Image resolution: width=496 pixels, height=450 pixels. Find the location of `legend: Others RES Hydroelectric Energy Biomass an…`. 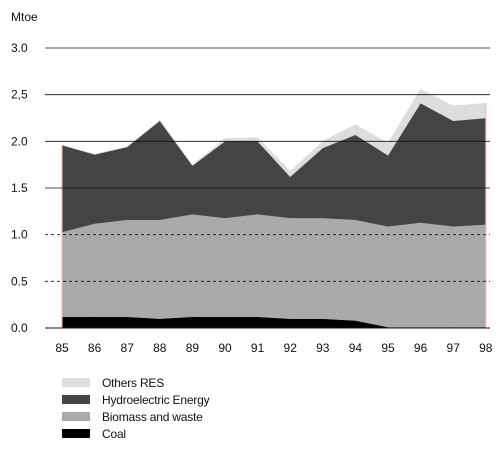

legend: Others RES Hydroelectric Energy Biomass an… is located at coordinates (136, 408).